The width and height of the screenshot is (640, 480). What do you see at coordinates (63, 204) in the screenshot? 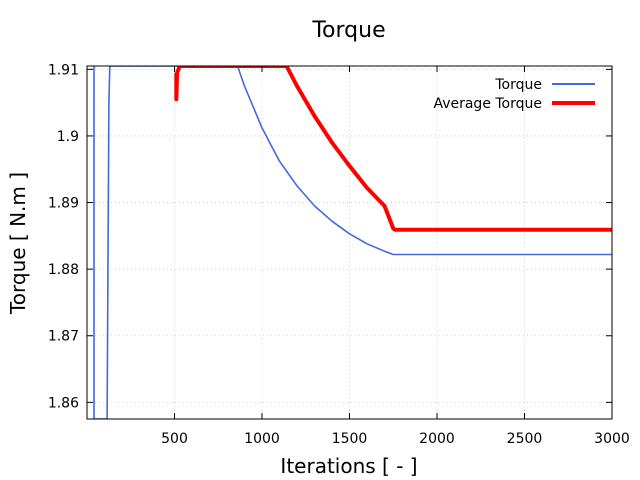
I see `y-tick-label: 1.89` at bounding box center [63, 204].